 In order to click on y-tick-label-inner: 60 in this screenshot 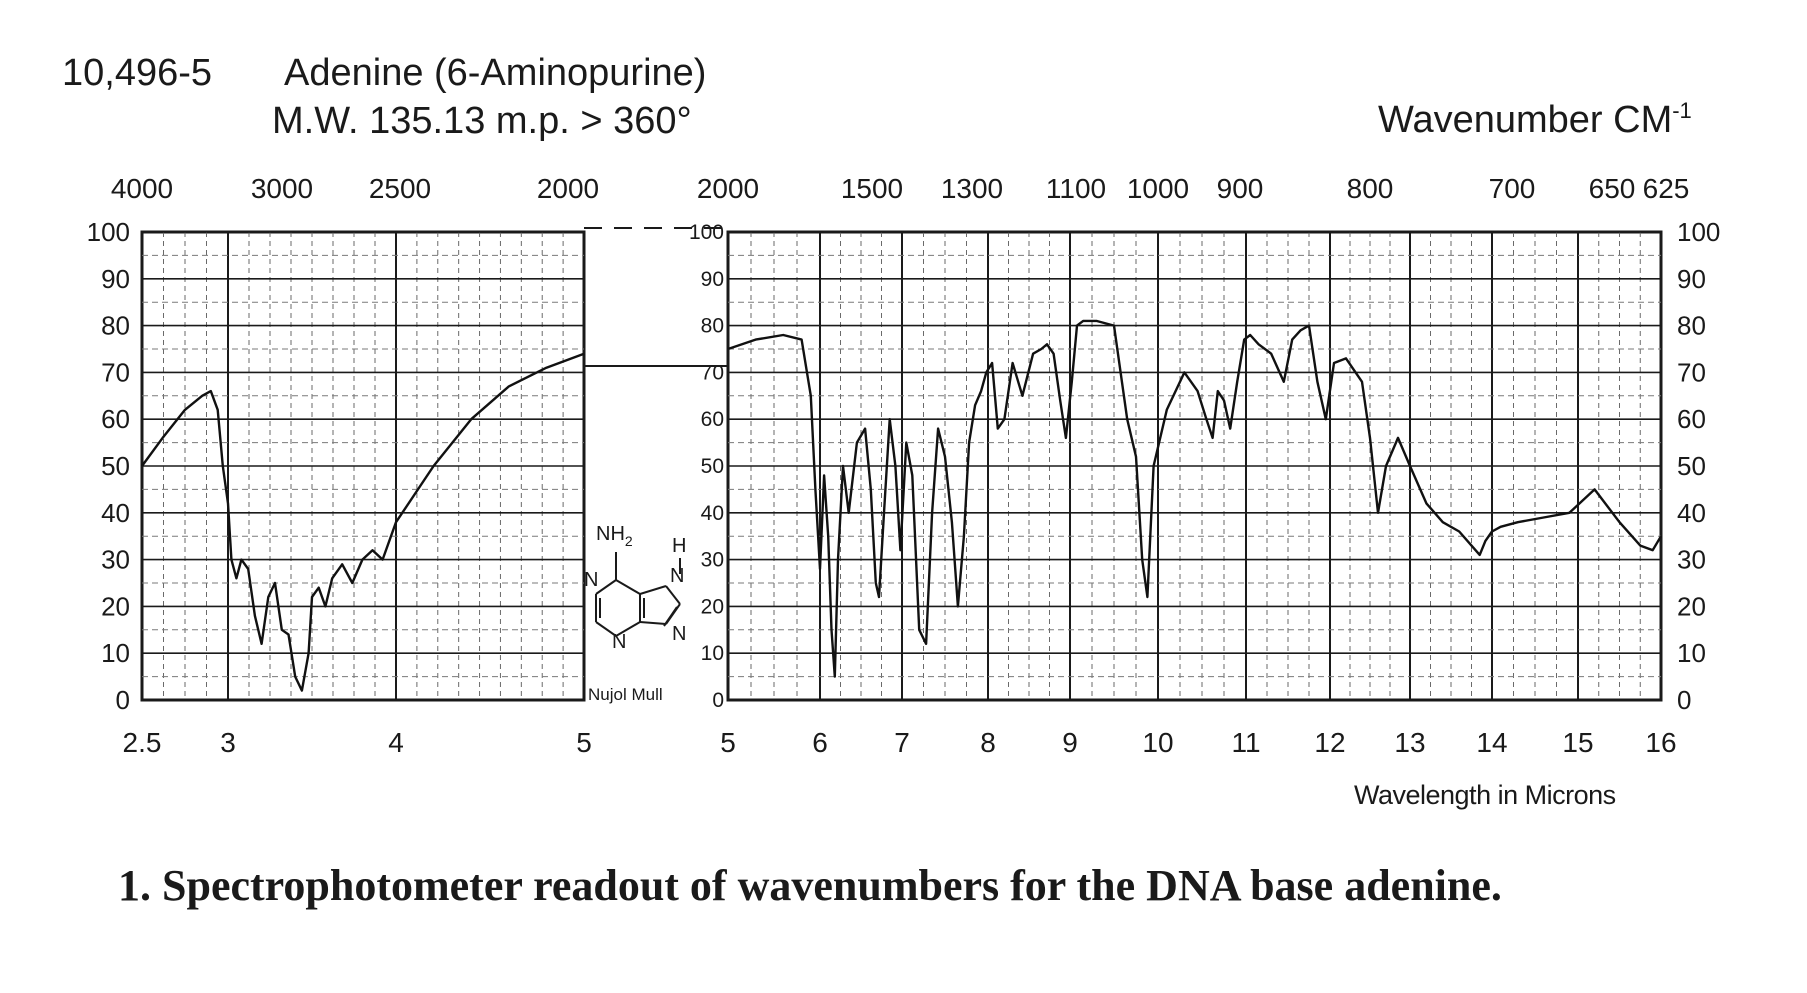, I will do `click(712, 419)`.